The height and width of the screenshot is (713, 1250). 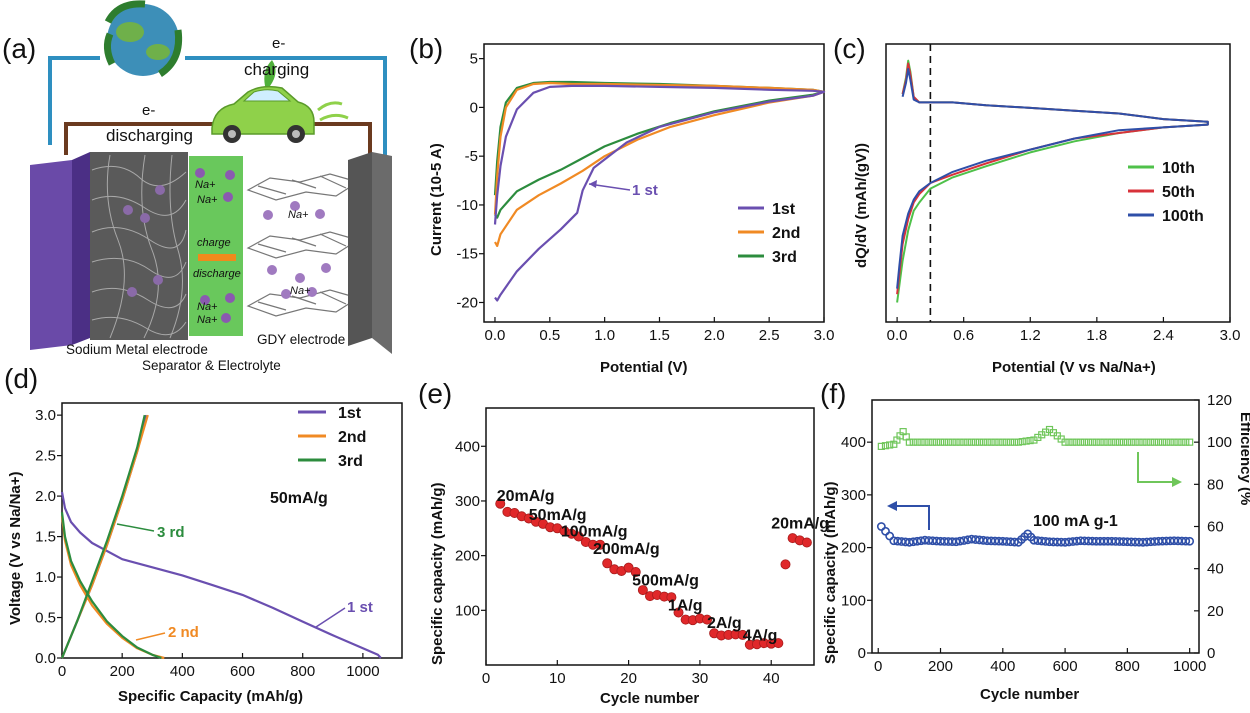 What do you see at coordinates (853, 442) in the screenshot?
I see `f-ytick-label: 400` at bounding box center [853, 442].